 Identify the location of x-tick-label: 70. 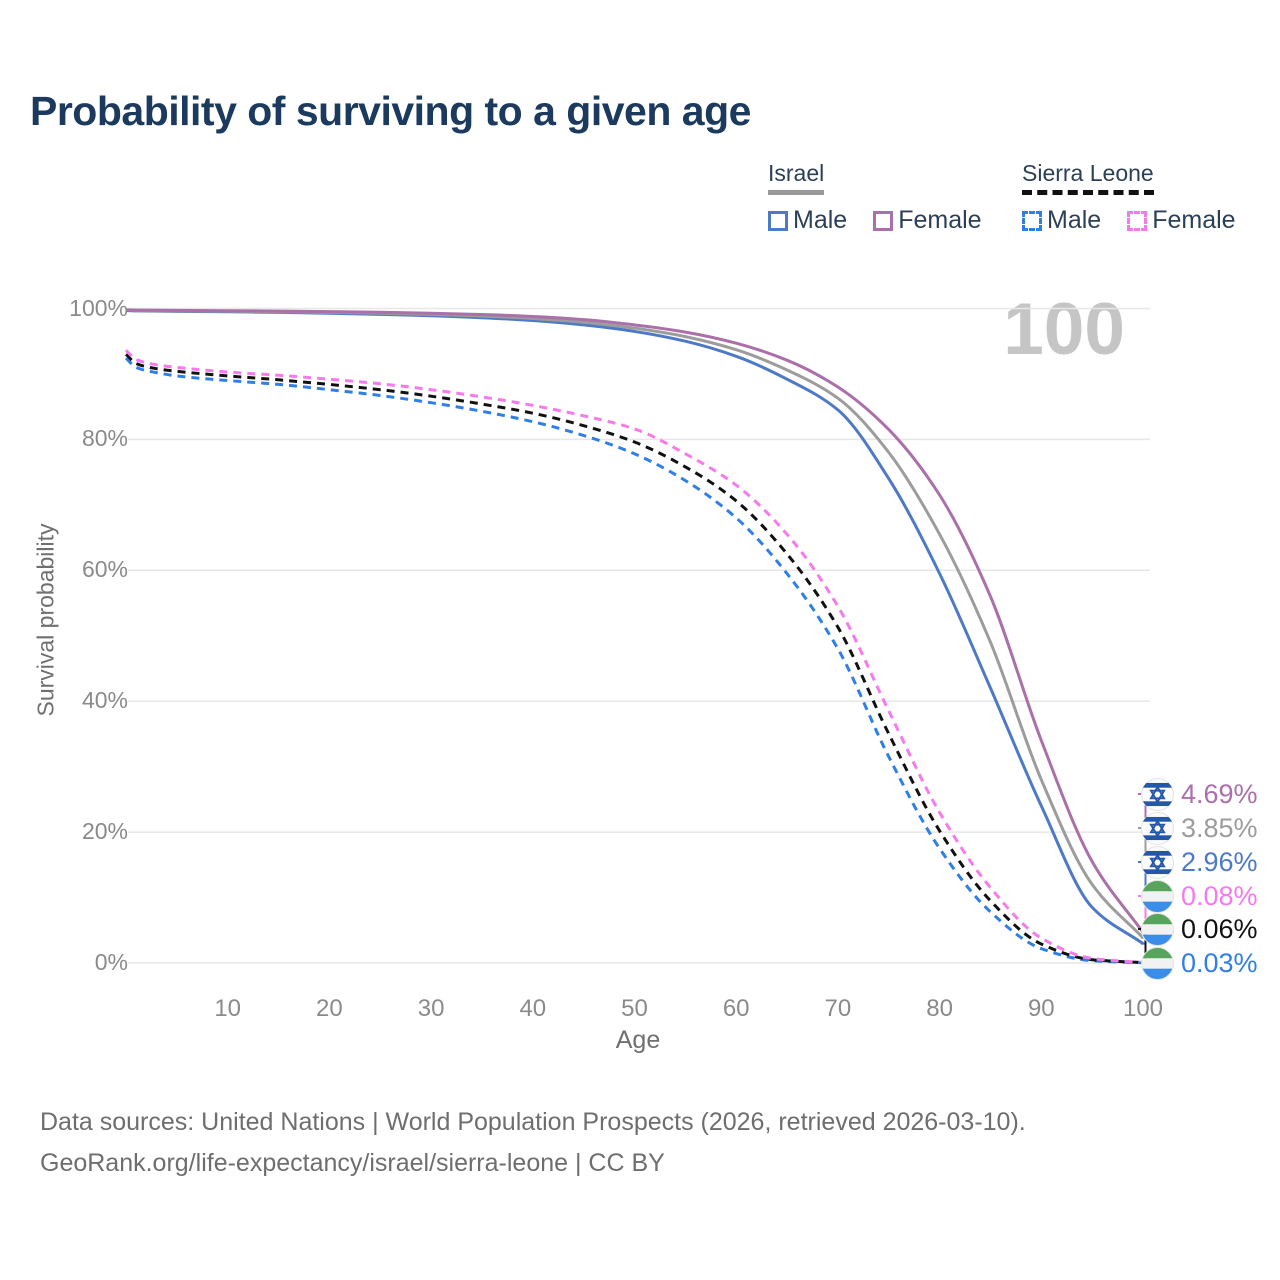
(838, 1008).